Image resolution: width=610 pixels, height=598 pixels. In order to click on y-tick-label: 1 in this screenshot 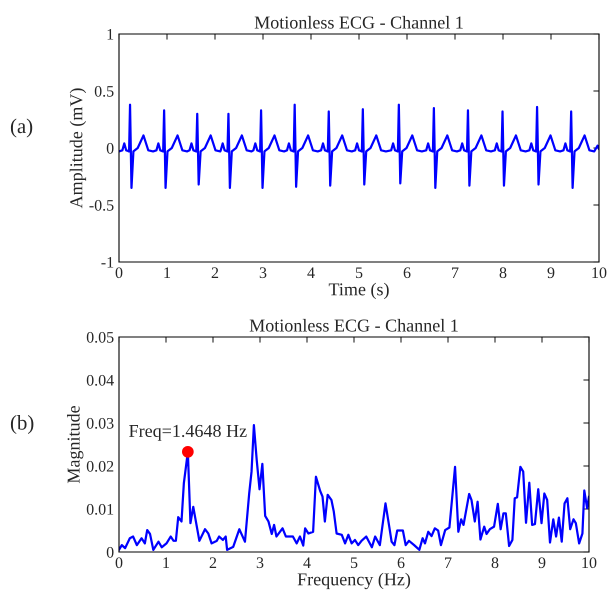, I will do `click(111, 34)`.